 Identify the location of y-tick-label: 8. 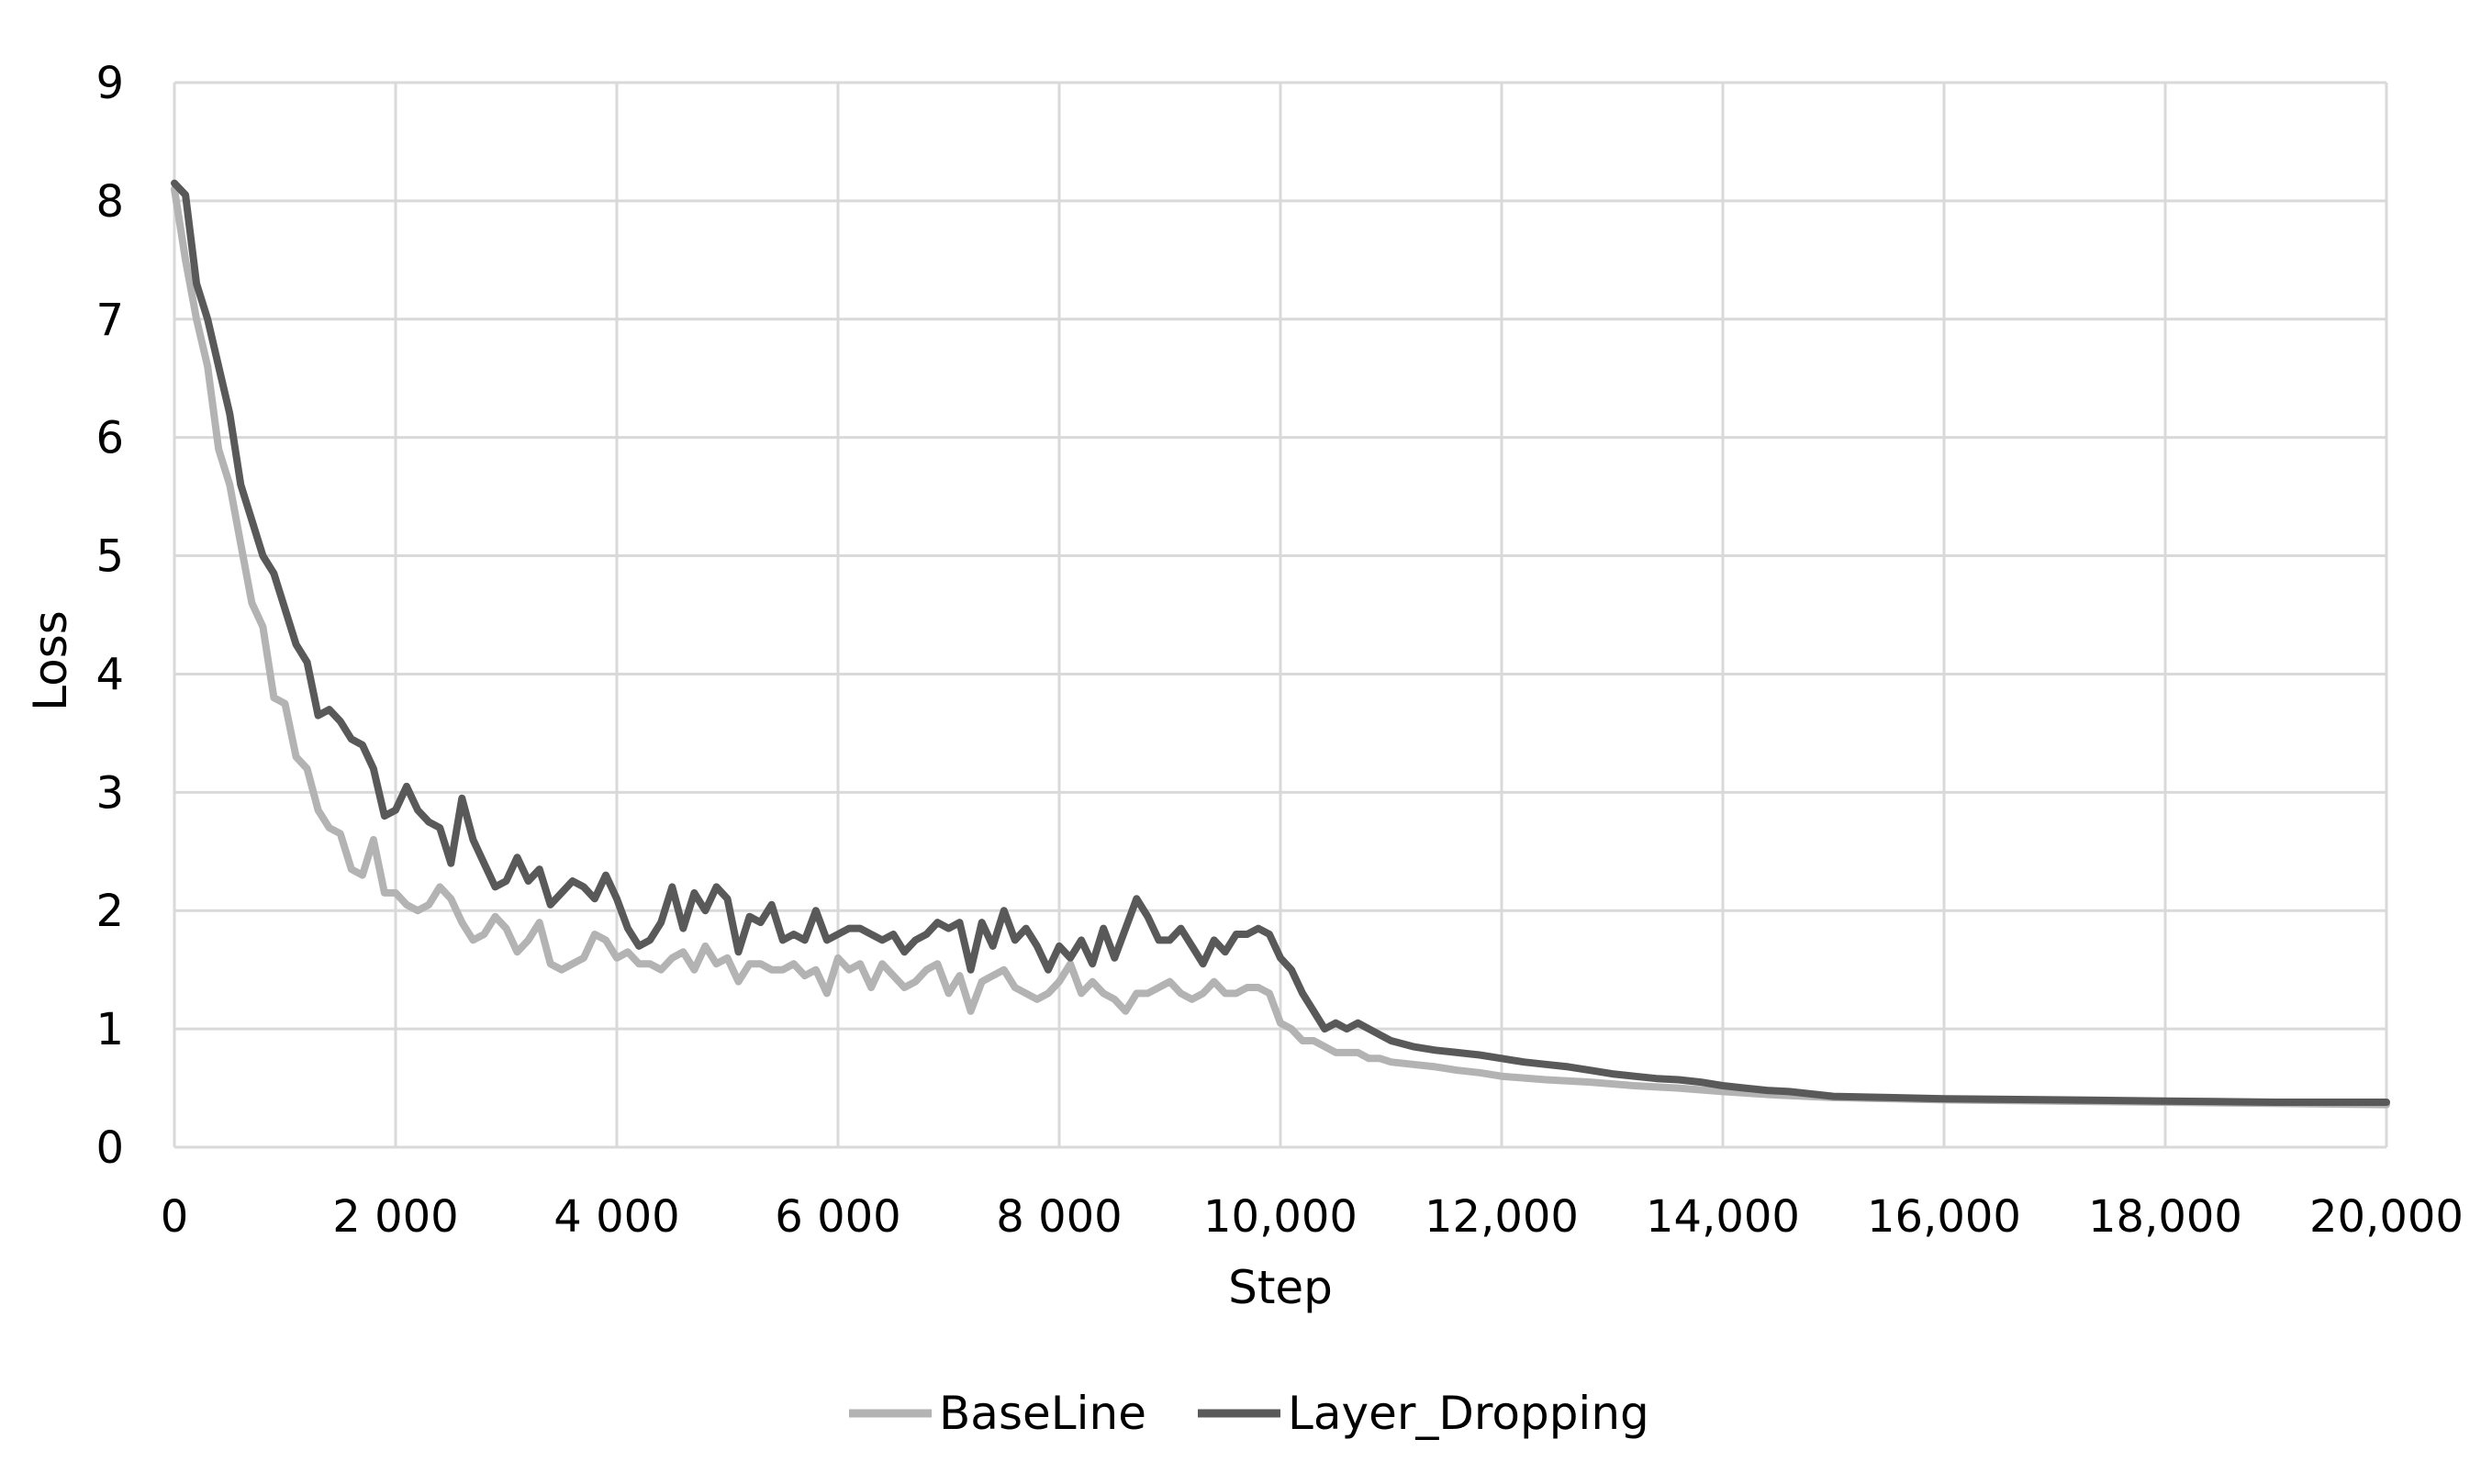
(109, 202).